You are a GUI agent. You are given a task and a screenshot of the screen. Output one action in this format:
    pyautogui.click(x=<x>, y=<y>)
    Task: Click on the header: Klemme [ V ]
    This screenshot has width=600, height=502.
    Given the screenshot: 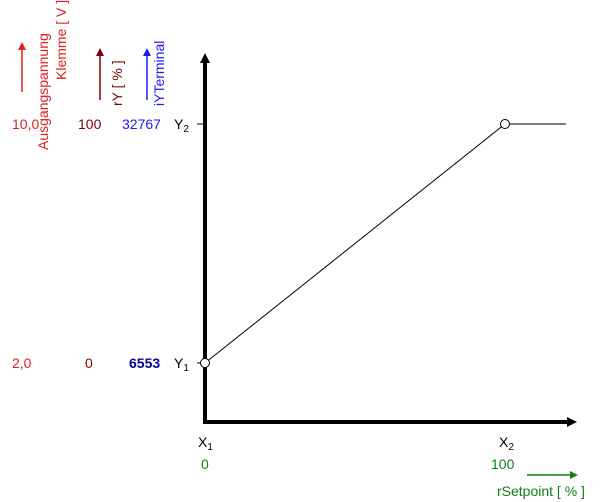 What is the action you would take?
    pyautogui.click(x=61, y=40)
    